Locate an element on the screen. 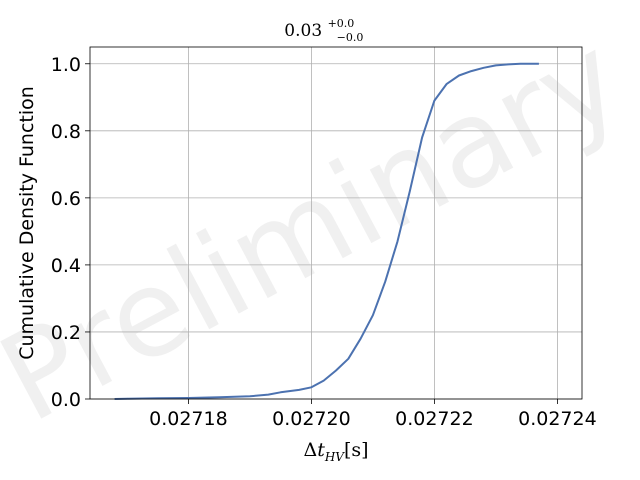 The width and height of the screenshot is (640, 480). y-tick-label: 0.6 is located at coordinates (66, 199).